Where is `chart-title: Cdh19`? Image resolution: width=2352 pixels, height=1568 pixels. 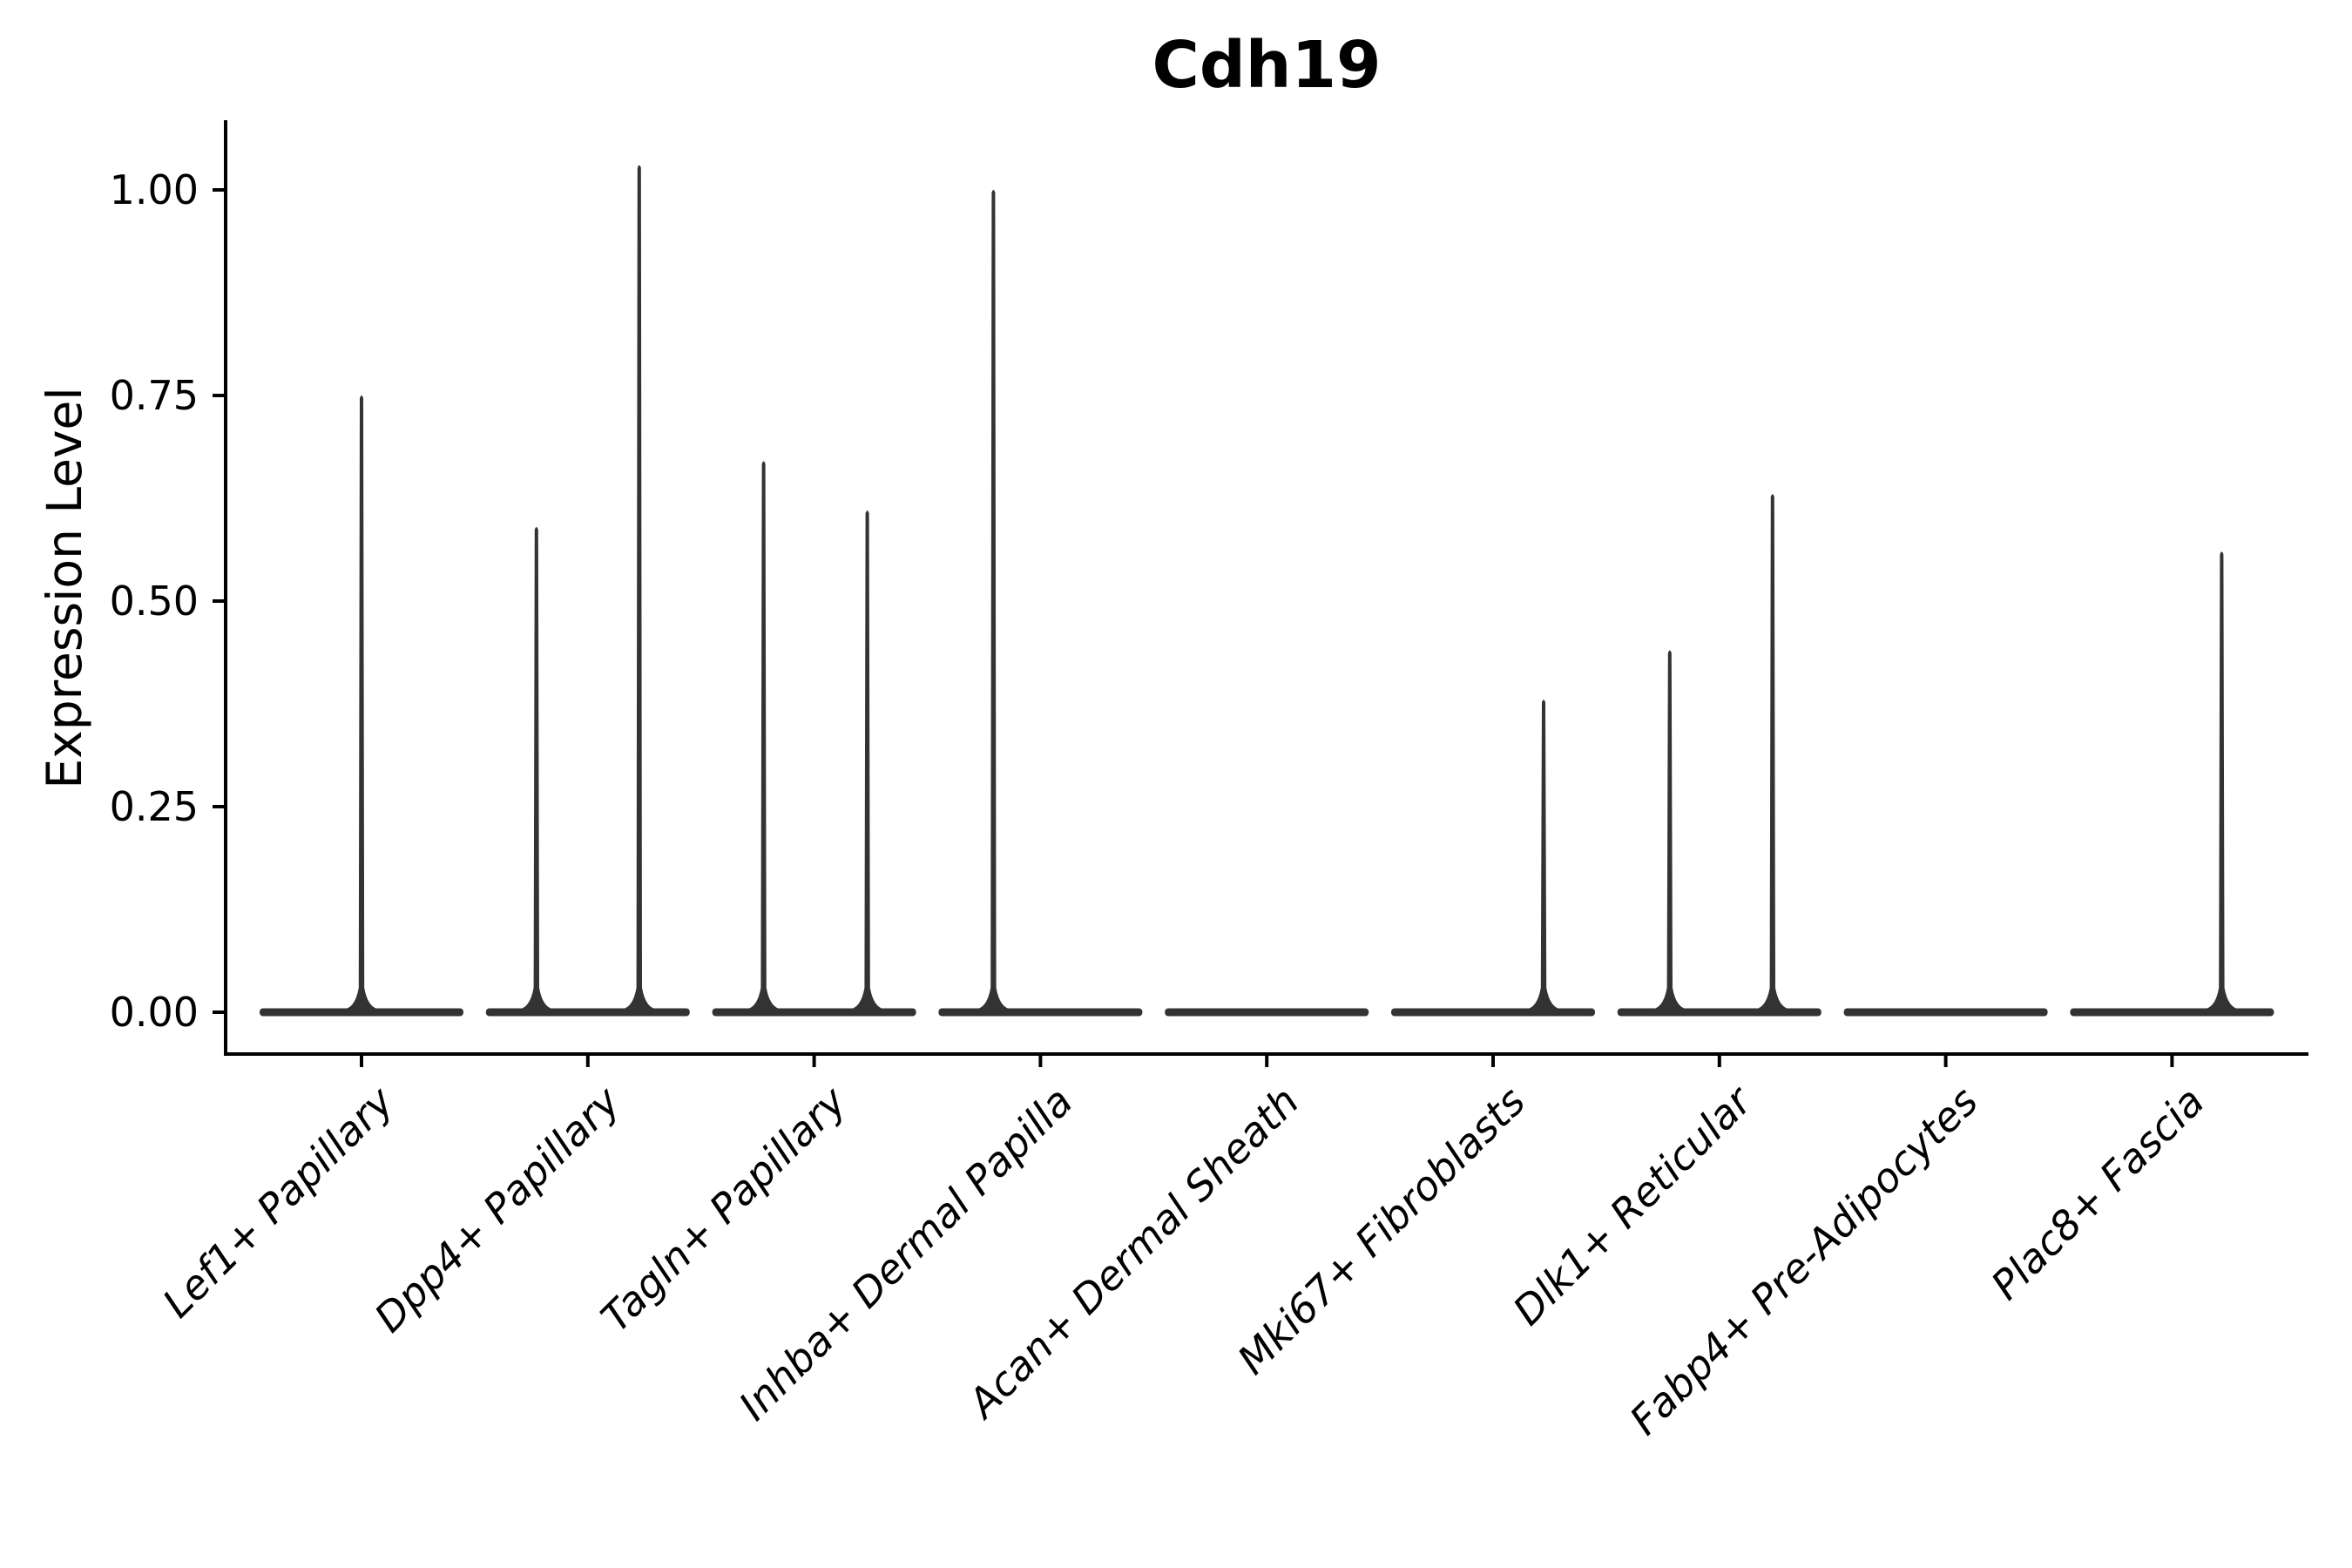 chart-title: Cdh19 is located at coordinates (1267, 66).